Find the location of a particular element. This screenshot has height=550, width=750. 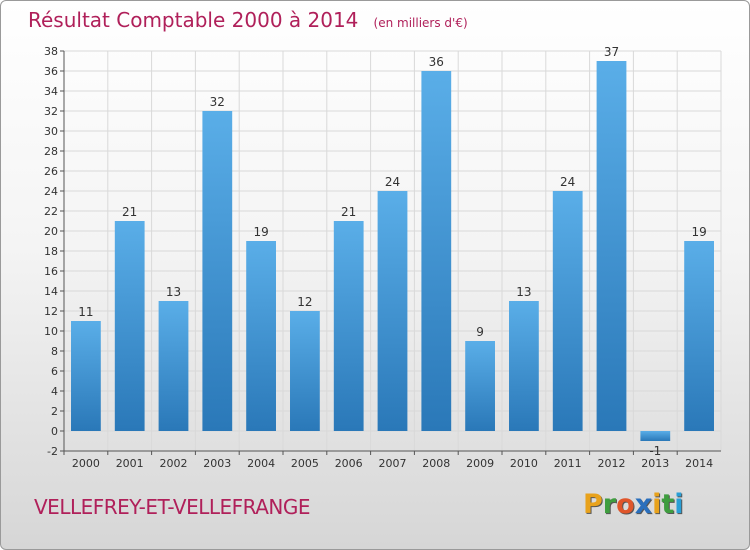

logo-letter: x is located at coordinates (643, 504).